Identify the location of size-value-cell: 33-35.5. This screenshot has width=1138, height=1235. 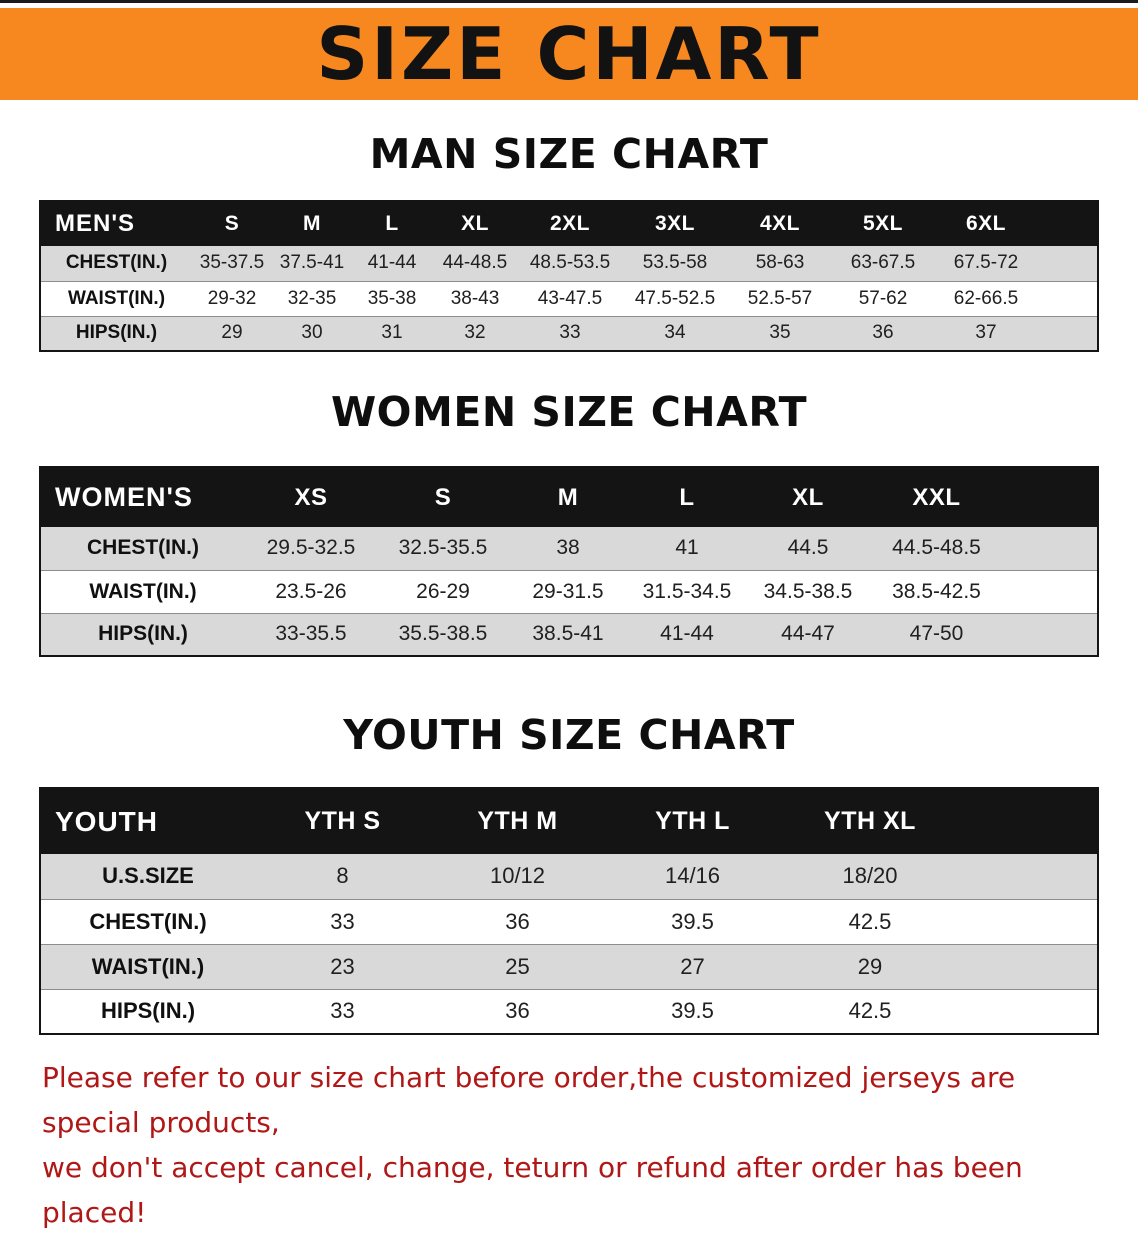
(311, 635).